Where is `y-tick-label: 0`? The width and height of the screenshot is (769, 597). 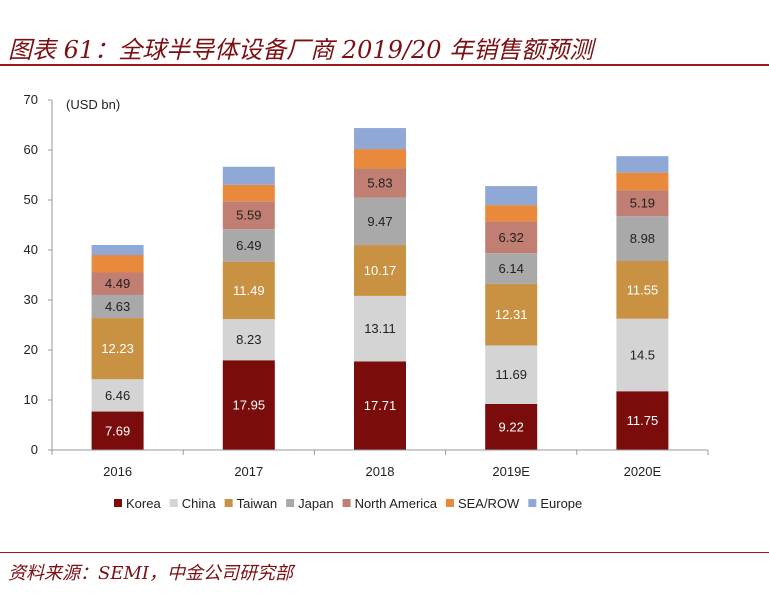
y-tick-label: 0 is located at coordinates (34, 449).